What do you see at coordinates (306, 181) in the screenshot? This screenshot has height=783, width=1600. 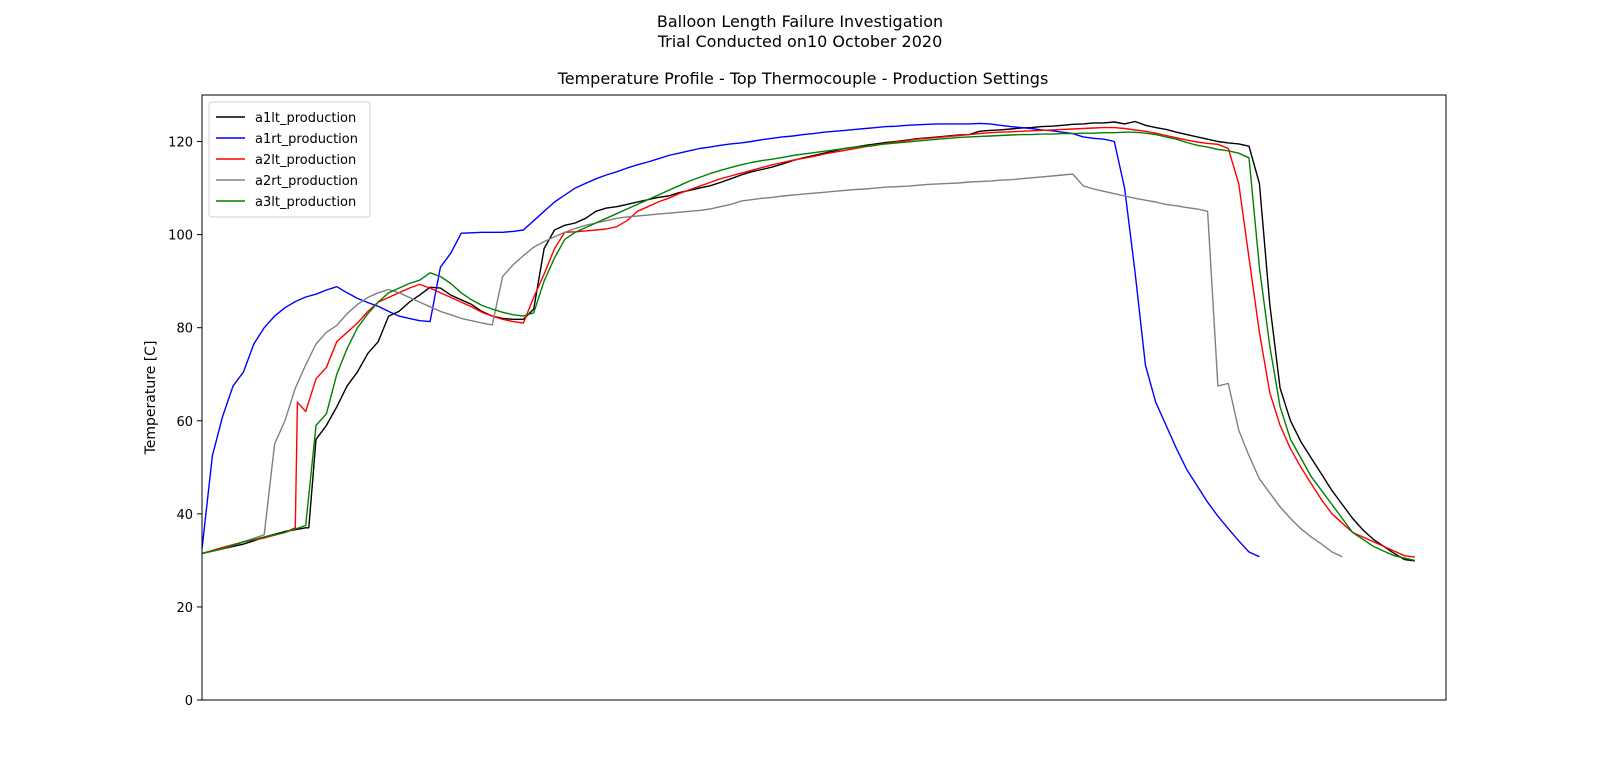 I see `legend-label-a2rt_production: a2rt_production` at bounding box center [306, 181].